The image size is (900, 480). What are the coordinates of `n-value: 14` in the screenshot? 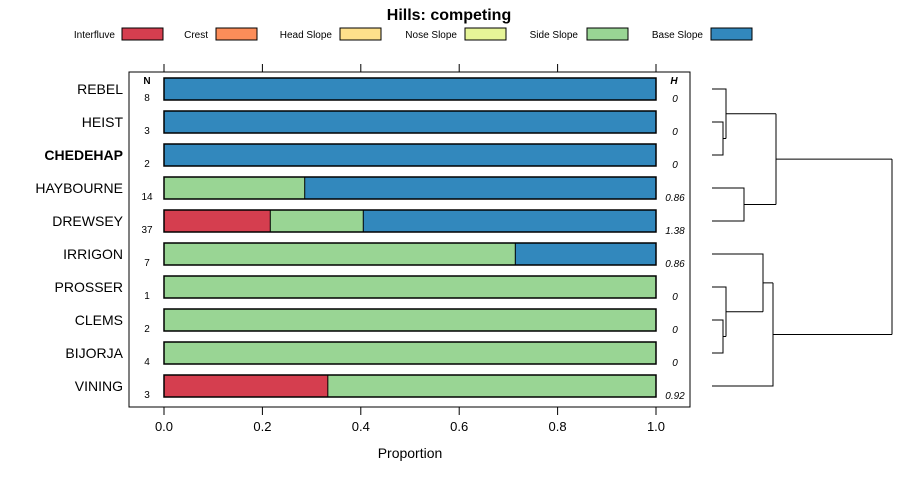 It's located at (147, 197).